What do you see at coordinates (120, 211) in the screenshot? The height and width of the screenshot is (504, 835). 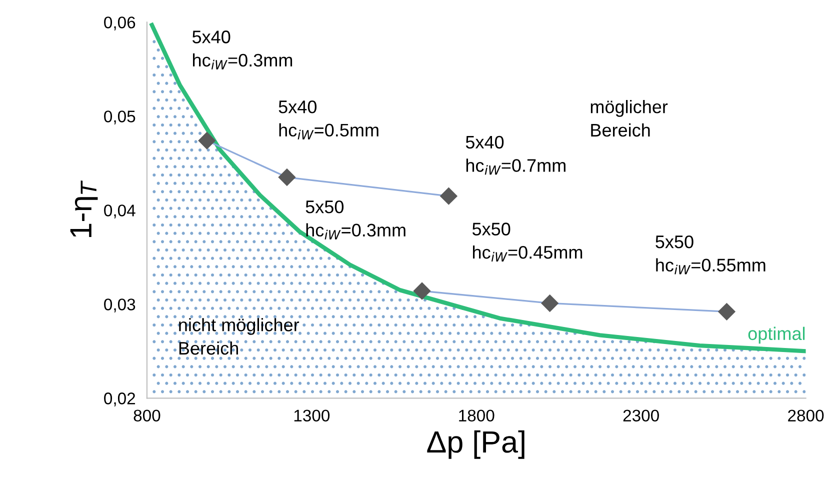 I see `y-tick-label: 0,04` at bounding box center [120, 211].